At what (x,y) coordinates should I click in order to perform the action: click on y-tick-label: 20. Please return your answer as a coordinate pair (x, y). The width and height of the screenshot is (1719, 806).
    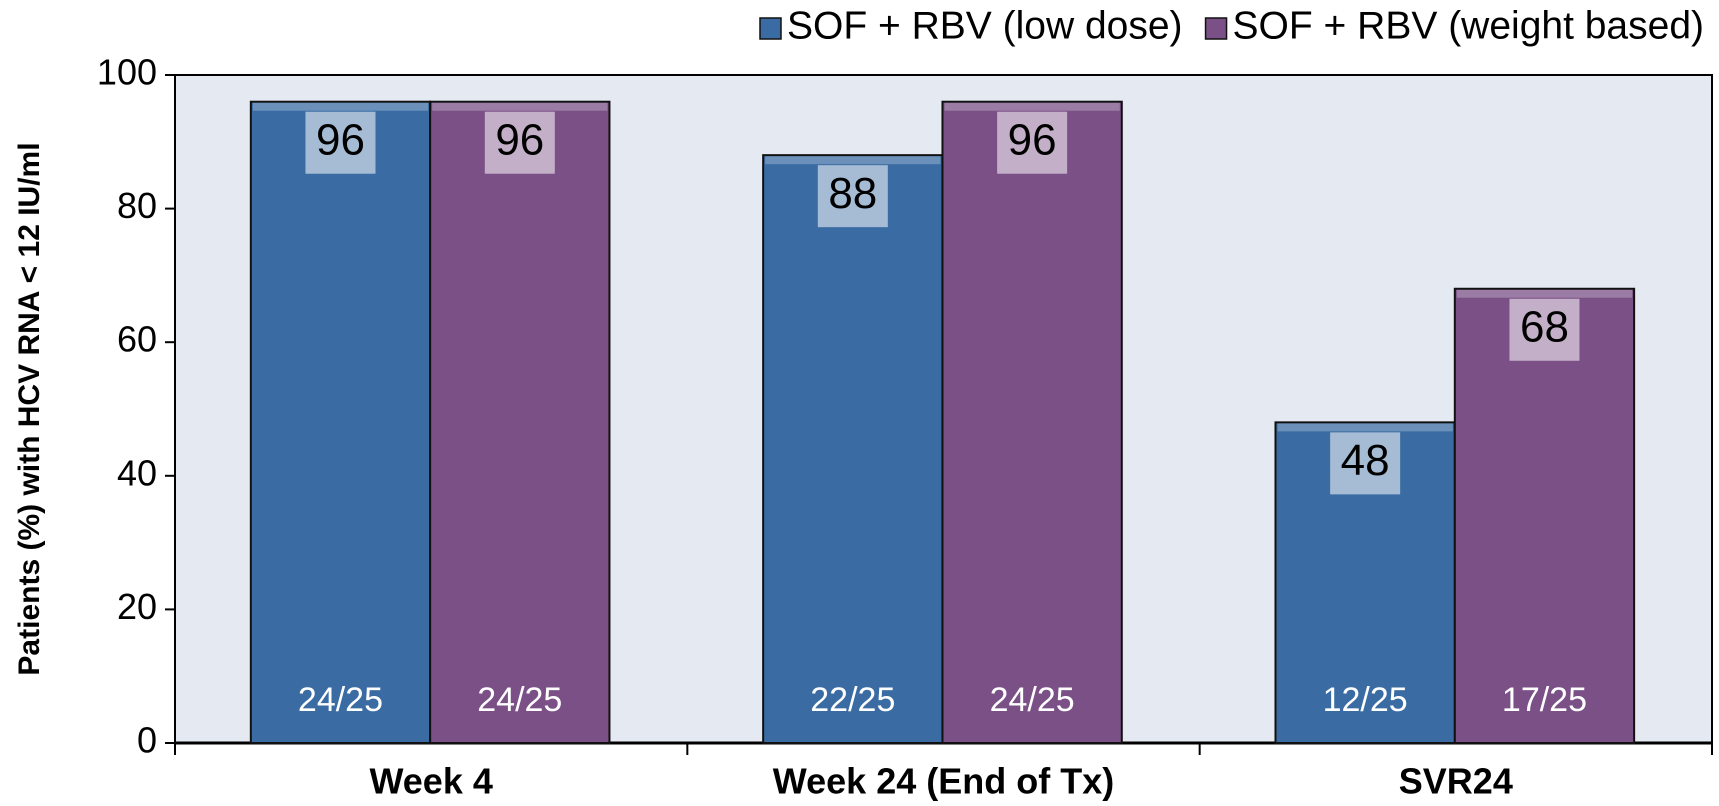
    Looking at the image, I should click on (137, 606).